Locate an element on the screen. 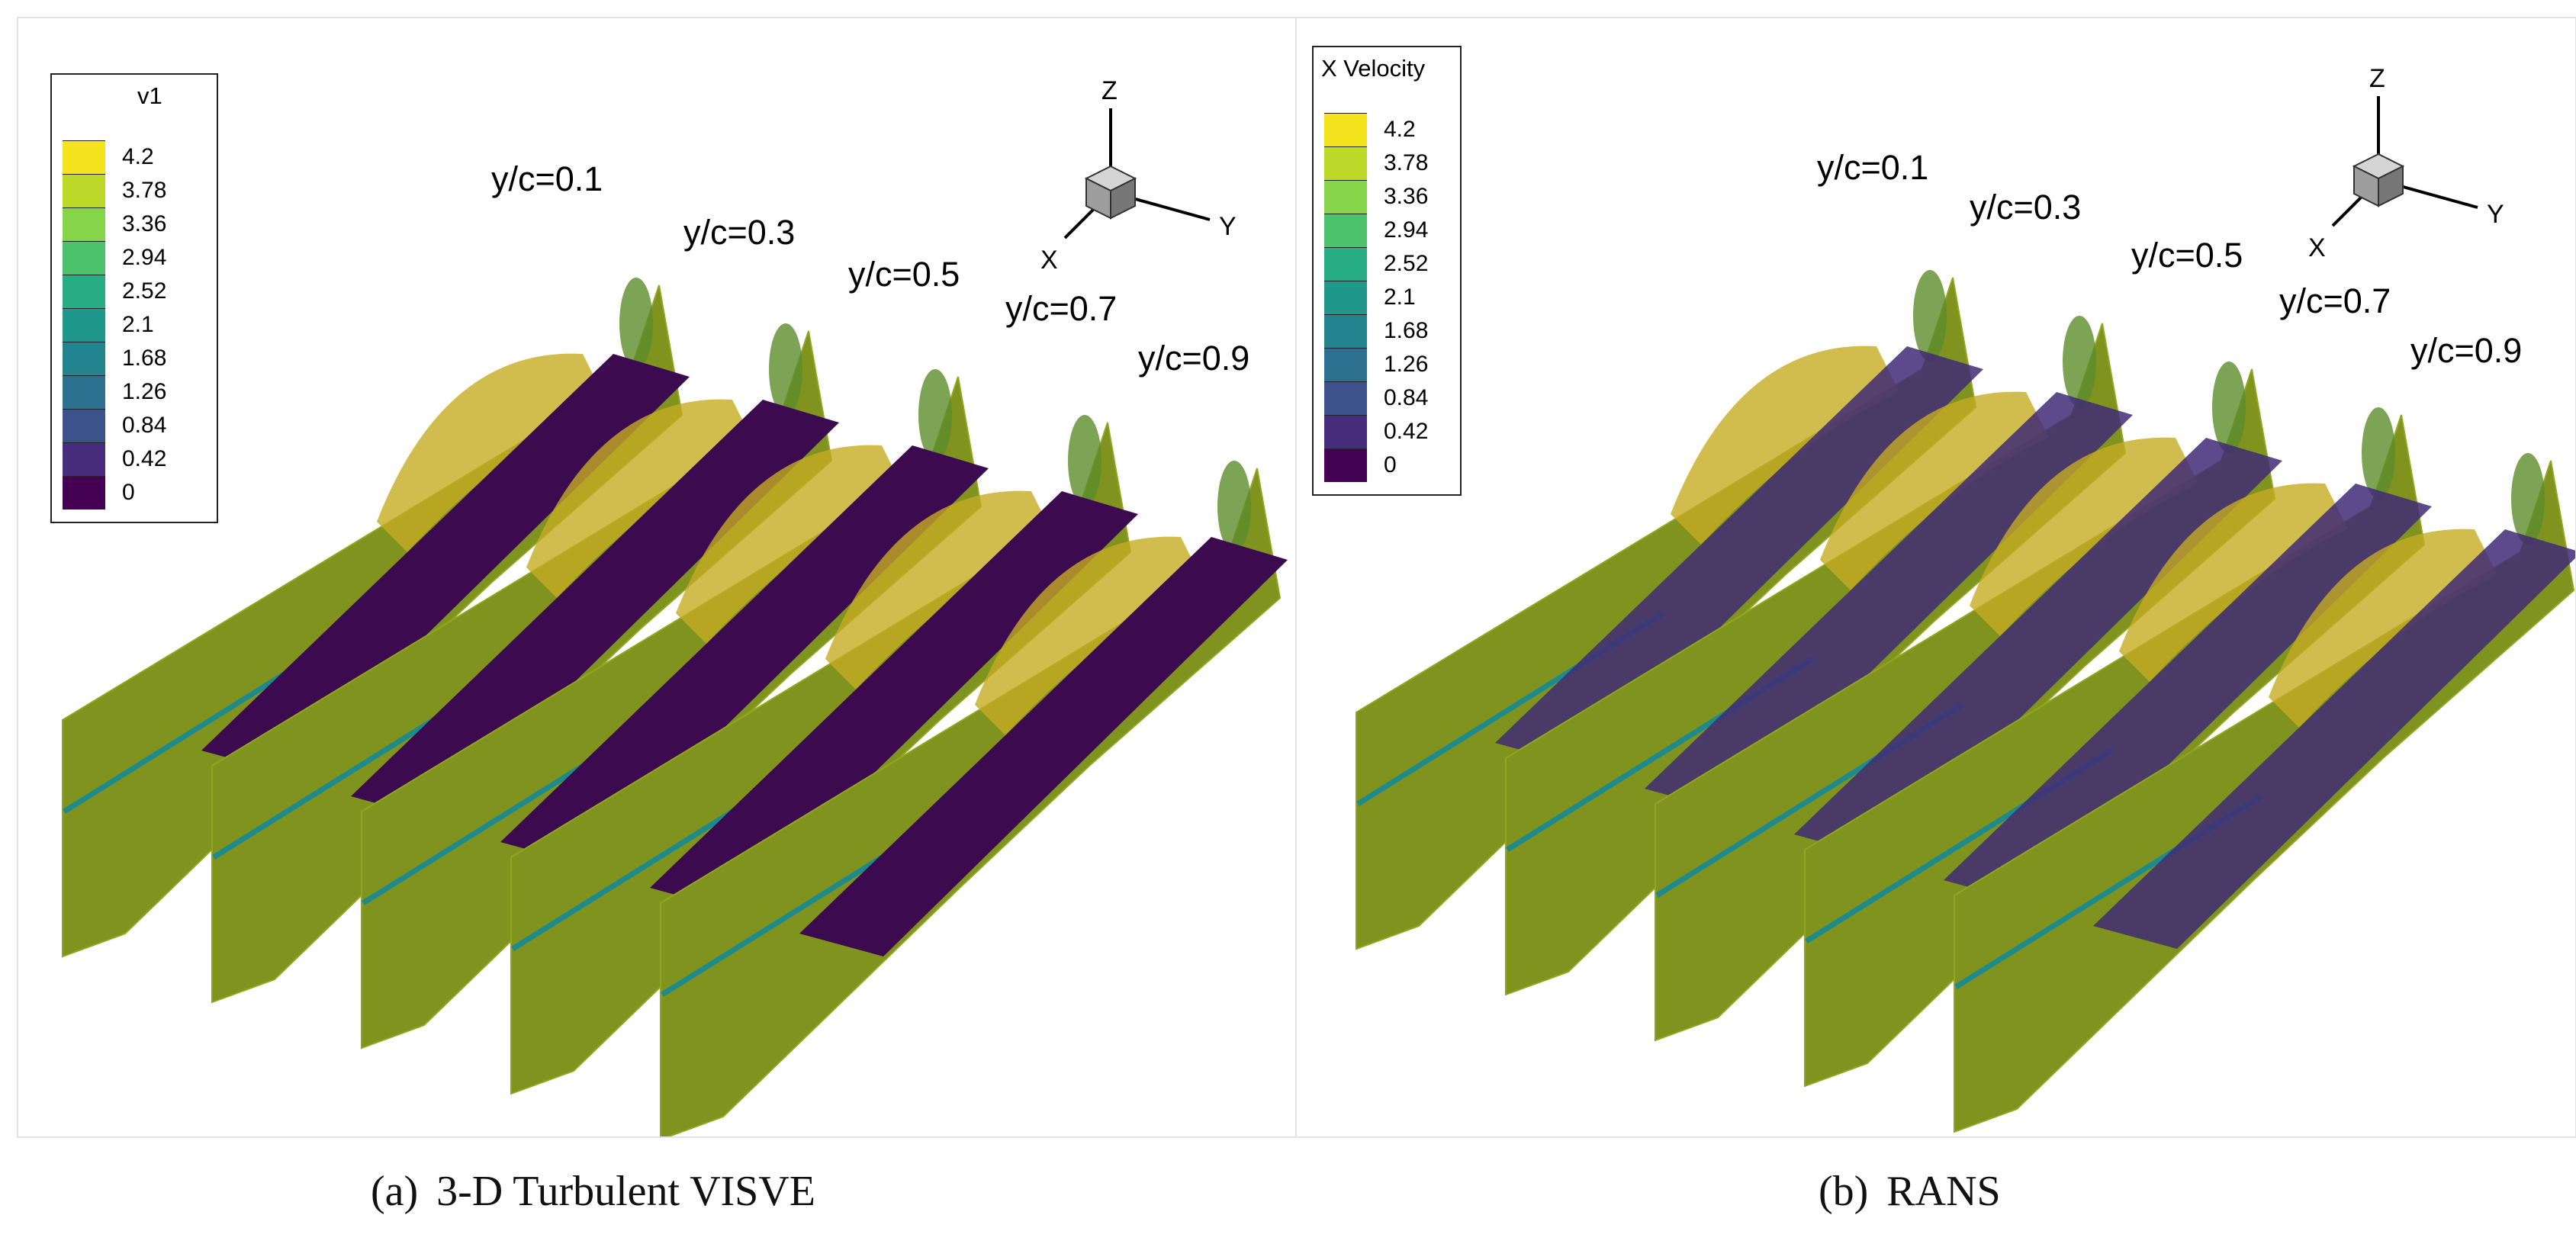 The image size is (2576, 1244). legend-label: 0 is located at coordinates (1391, 465).